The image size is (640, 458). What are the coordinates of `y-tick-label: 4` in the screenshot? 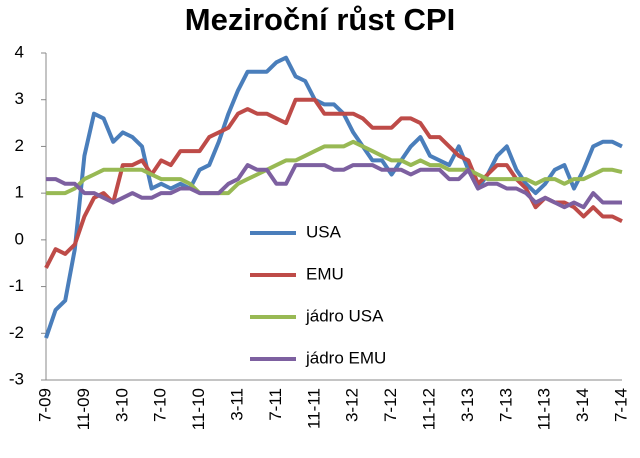 It's located at (19, 51).